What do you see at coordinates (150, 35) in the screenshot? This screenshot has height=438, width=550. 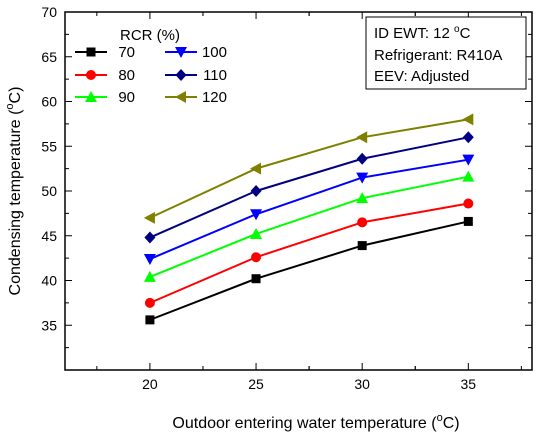 I see `legend-title: RCR (%)` at bounding box center [150, 35].